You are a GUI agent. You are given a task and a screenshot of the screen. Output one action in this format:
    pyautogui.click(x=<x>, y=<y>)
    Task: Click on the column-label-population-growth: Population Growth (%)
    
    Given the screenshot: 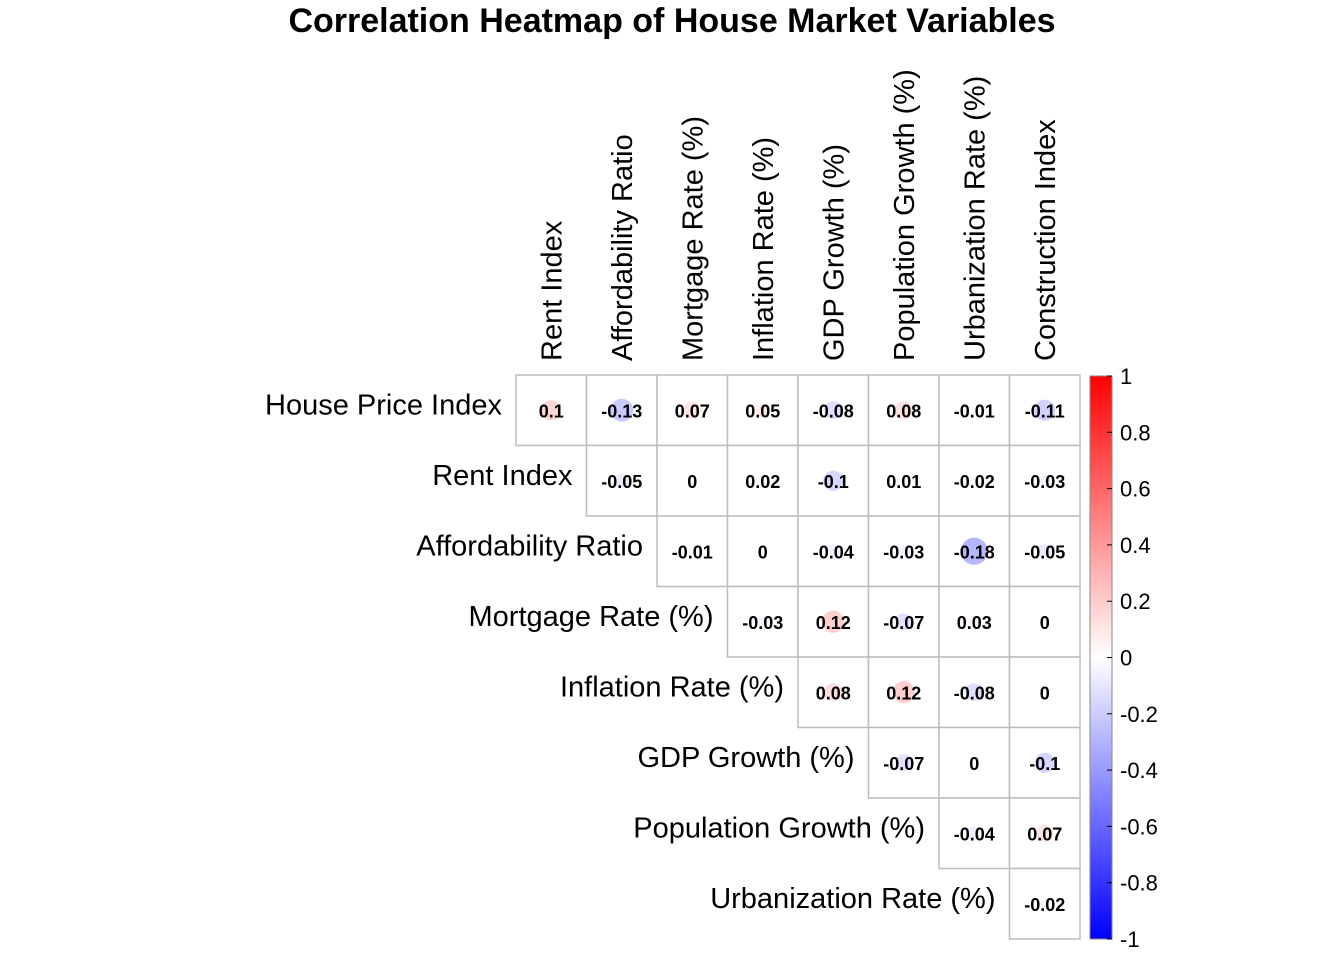 What is the action you would take?
    pyautogui.click(x=905, y=215)
    